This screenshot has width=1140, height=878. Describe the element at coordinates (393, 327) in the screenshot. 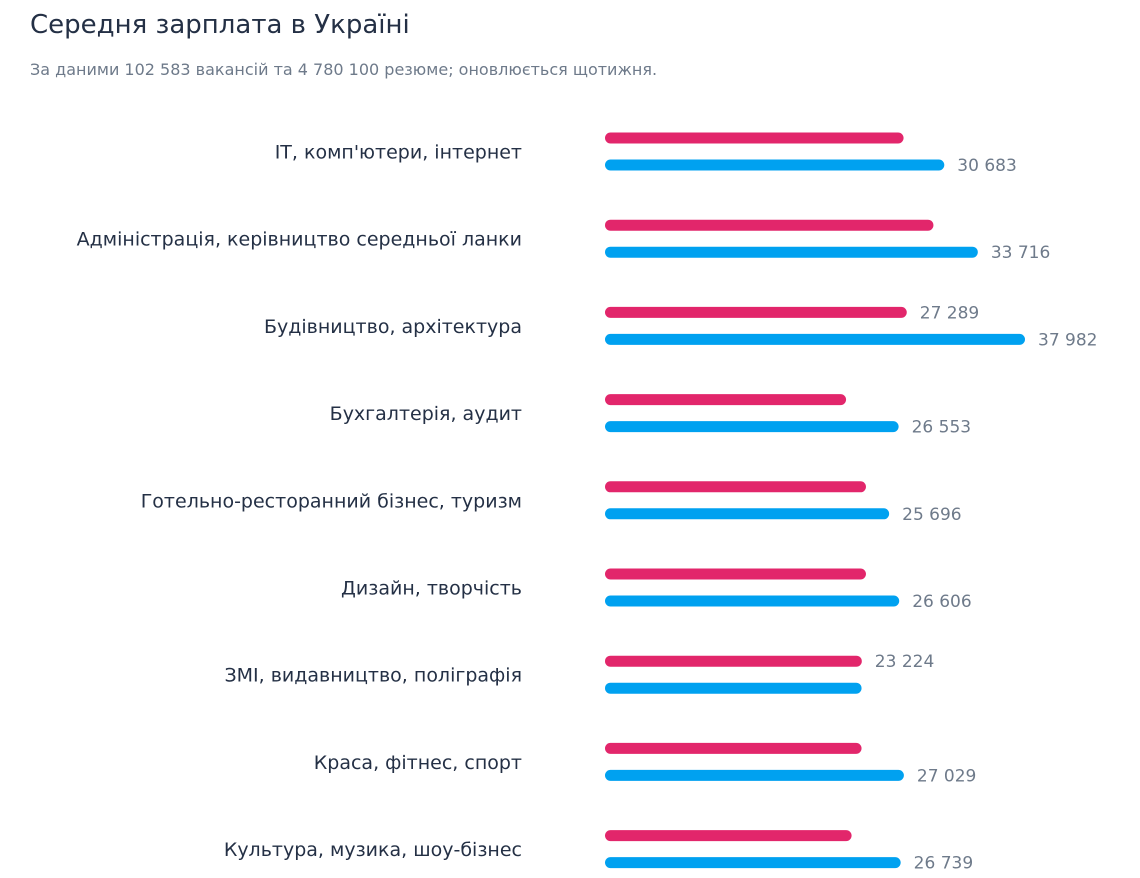

I see `category-label: Будівництво, архітектура` at that location.